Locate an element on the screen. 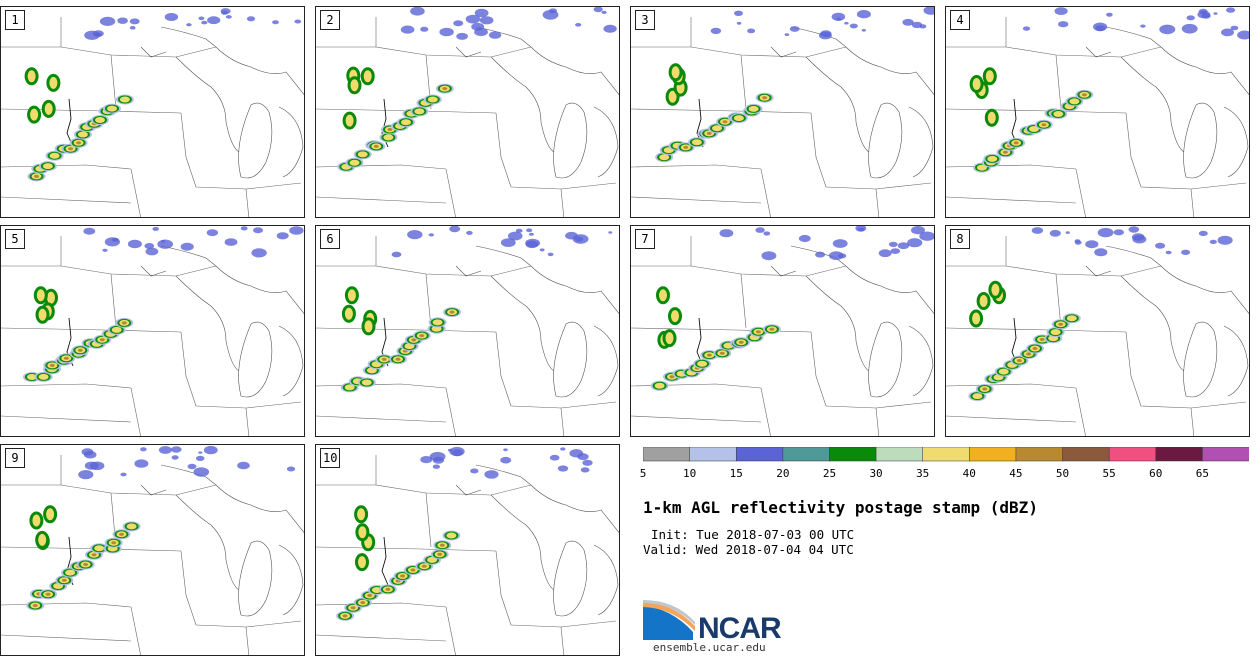 This screenshot has width=1260, height=657. colorbar-tick-label: 45 is located at coordinates (1016, 473).